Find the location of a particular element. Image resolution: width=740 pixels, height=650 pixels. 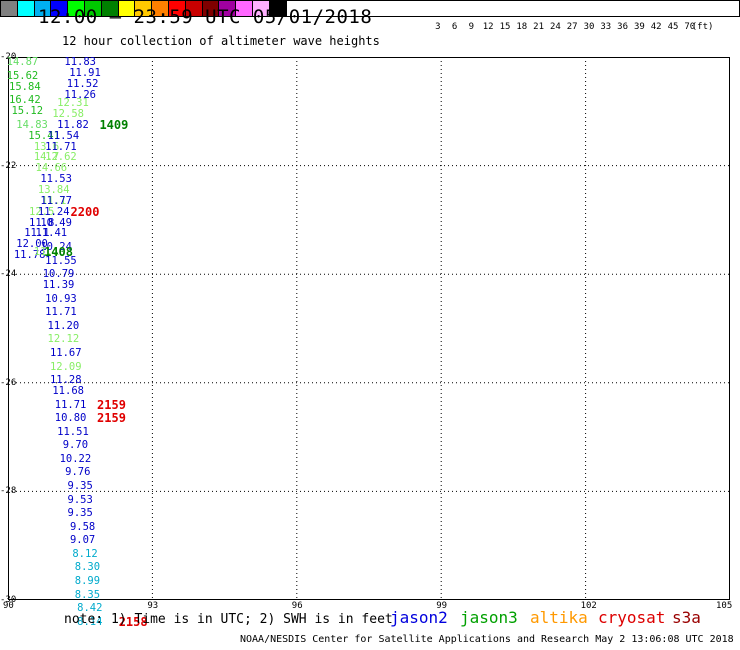

wave-height-label: 11.51 is located at coordinates (73, 431).